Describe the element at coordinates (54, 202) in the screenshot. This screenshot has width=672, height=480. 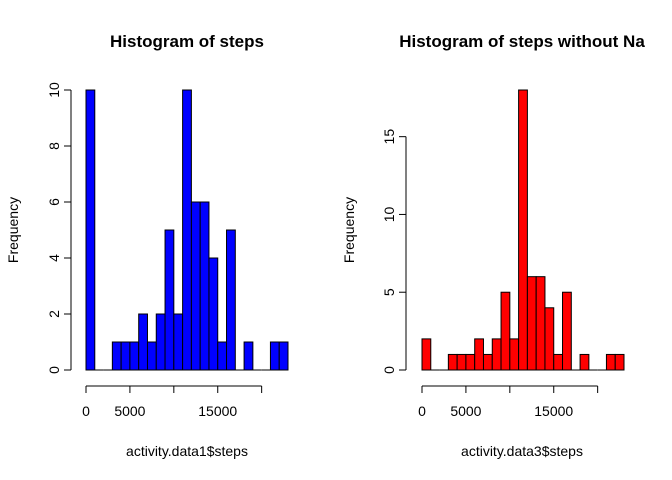
I see `y-tick-label: 6` at that location.